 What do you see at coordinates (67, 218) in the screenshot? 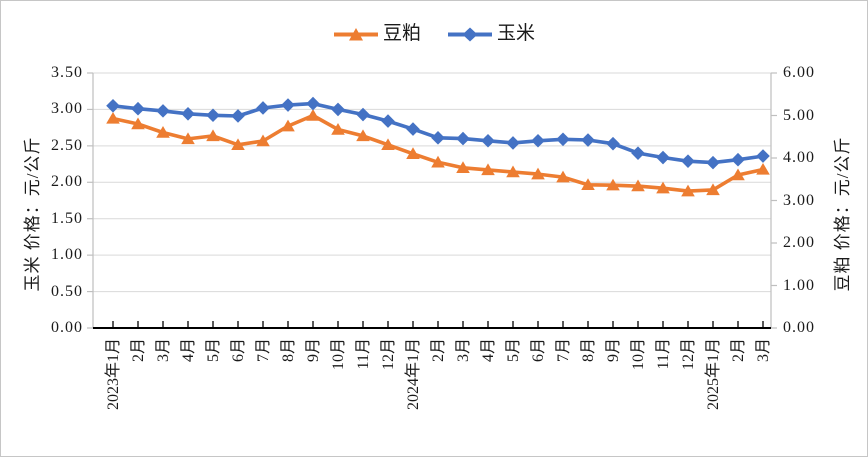
I see `left-axis-tick-label: 1.50` at bounding box center [67, 218].